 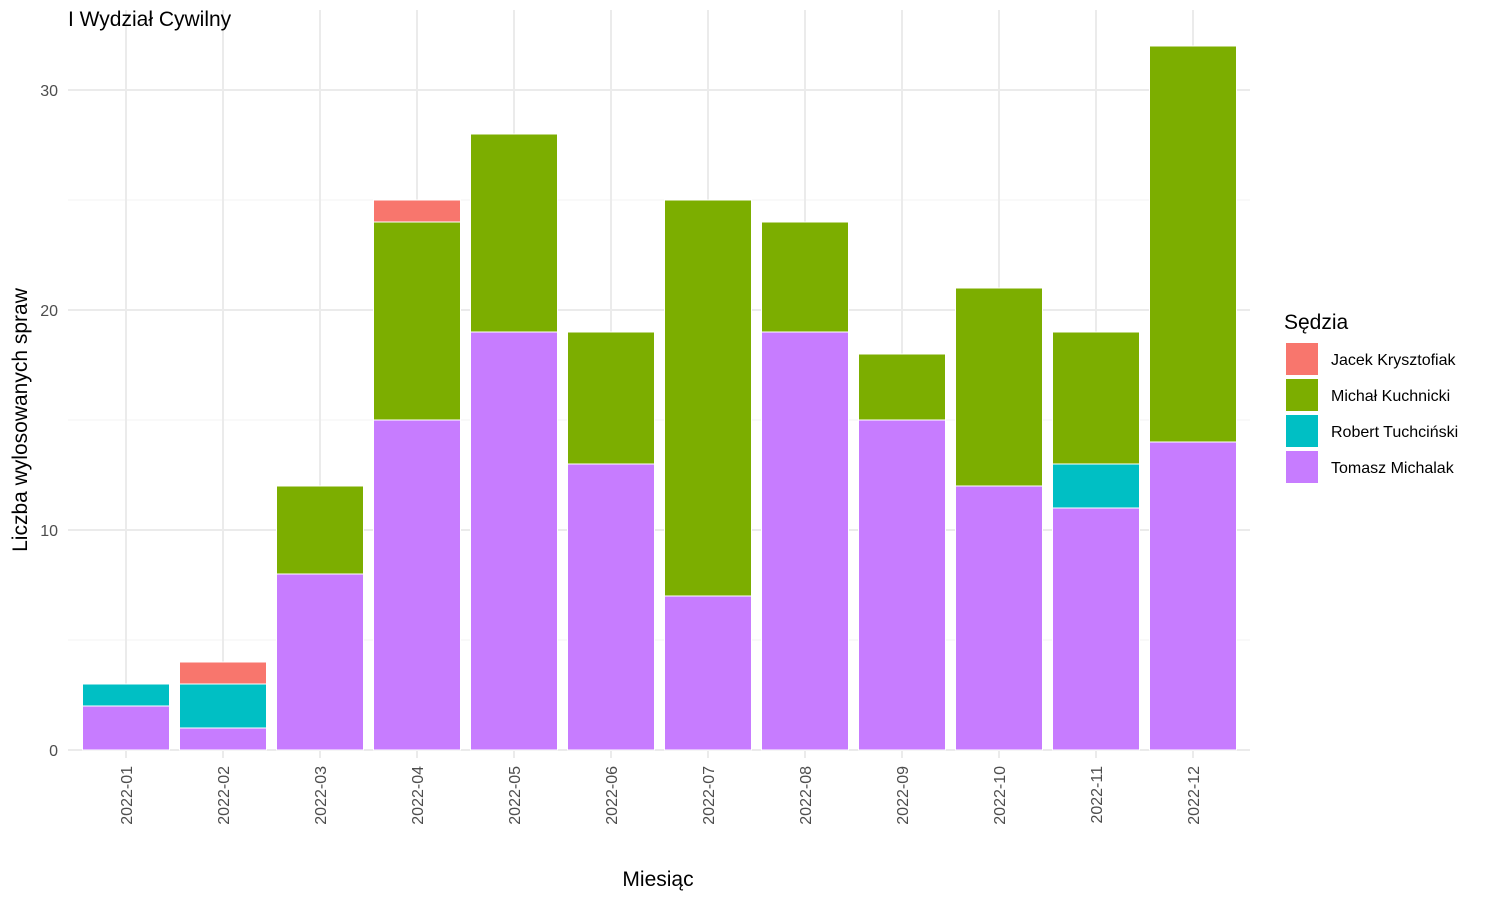 What do you see at coordinates (1194, 795) in the screenshot?
I see `x-tick-label: 2022-12` at bounding box center [1194, 795].